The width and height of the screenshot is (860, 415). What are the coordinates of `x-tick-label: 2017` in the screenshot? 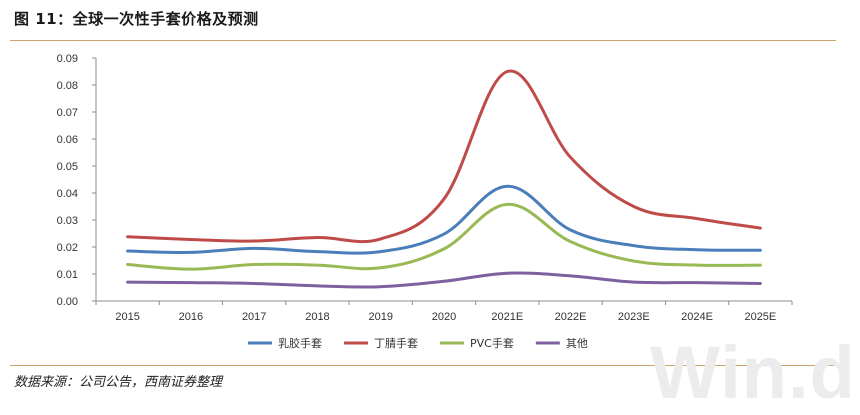 It's located at (254, 317).